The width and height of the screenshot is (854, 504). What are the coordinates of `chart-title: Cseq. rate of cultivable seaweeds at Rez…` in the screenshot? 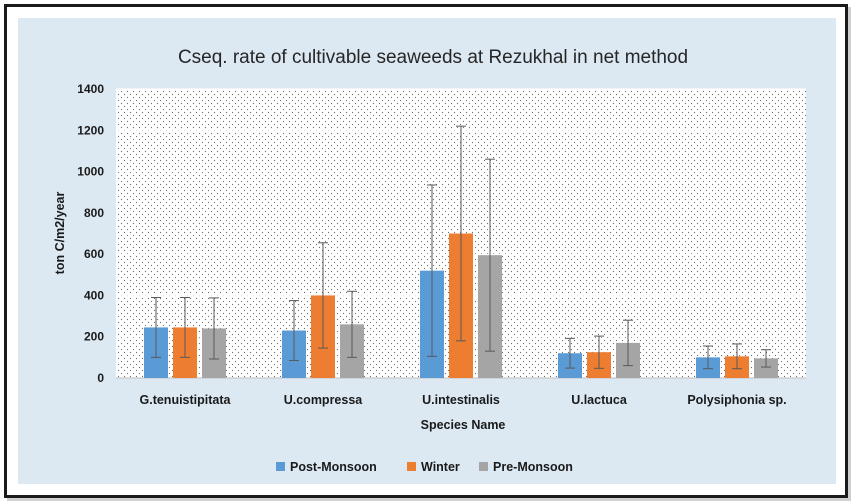 It's located at (433, 57).